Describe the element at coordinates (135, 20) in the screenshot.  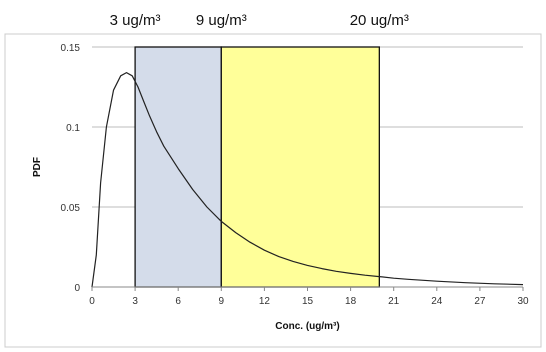
I see `annotation-label-0: 3 ug/m³` at that location.